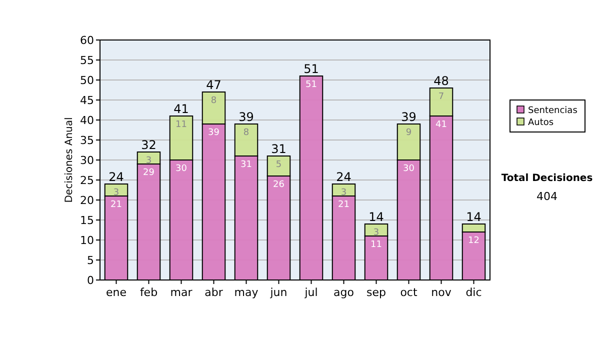  Describe the element at coordinates (149, 292) in the screenshot. I see `x-tick-label: feb` at that location.